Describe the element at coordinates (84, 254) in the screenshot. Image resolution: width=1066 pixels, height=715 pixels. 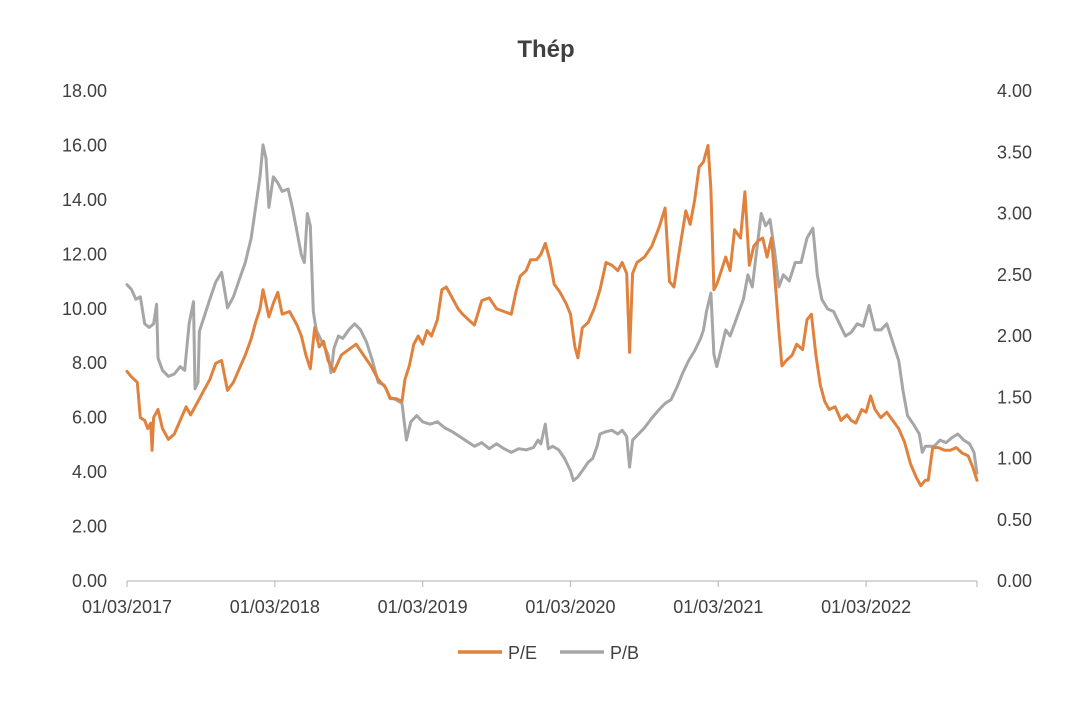
I see `y-left-tick-label: 12.00` at that location.